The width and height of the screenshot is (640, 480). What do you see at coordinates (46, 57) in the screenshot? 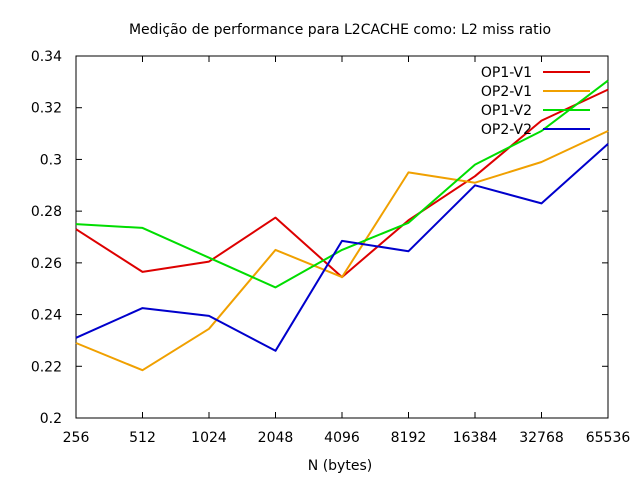
I see `y-tick-label: 0.34` at bounding box center [46, 57].